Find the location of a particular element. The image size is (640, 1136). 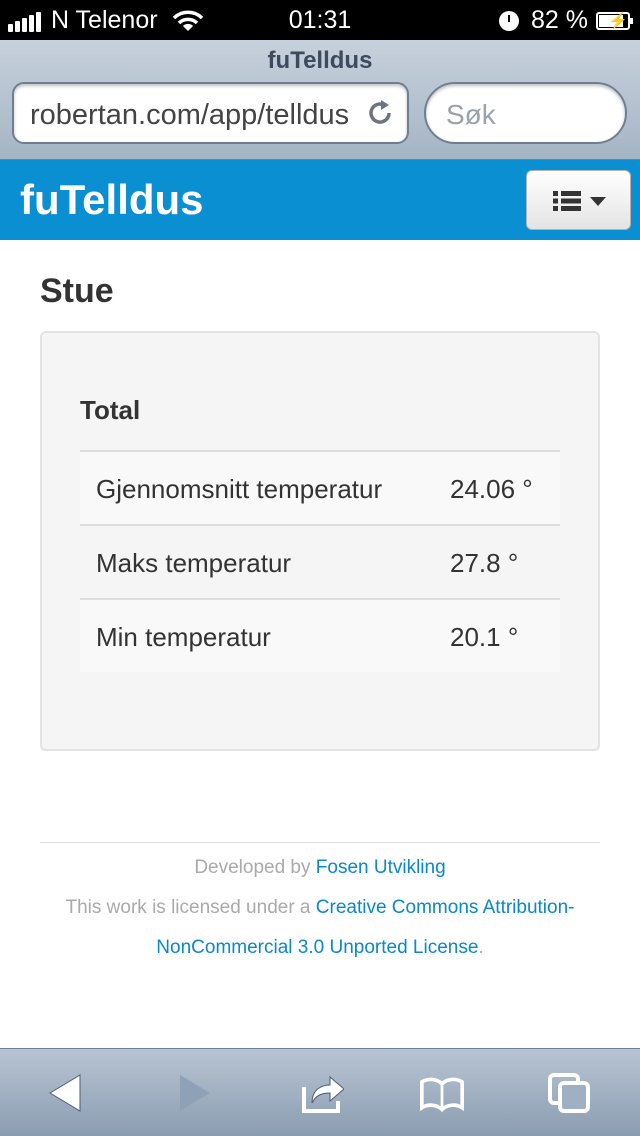

forward-icon is located at coordinates (194, 1093).